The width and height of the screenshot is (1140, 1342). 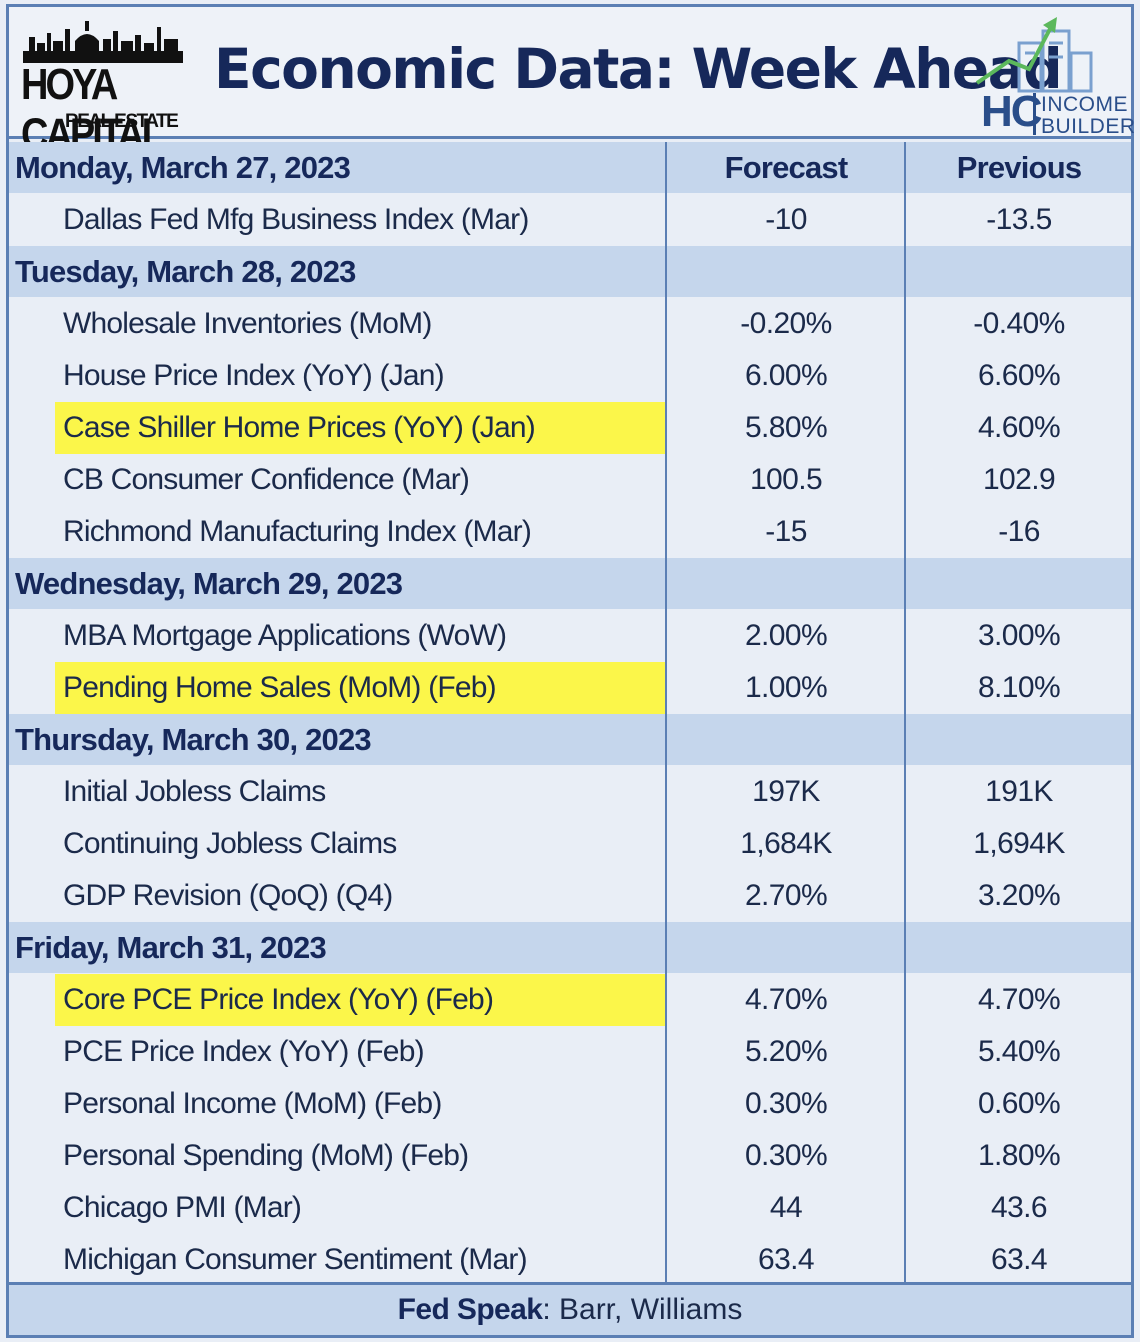 What do you see at coordinates (570, 168) in the screenshot?
I see `day-header-row: Monday, March 27, 2023 Forecast Previous` at bounding box center [570, 168].